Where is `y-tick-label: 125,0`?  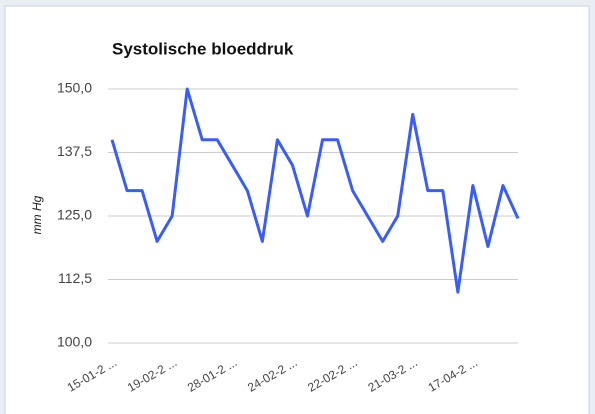 y-tick-label: 125,0 is located at coordinates (74, 215).